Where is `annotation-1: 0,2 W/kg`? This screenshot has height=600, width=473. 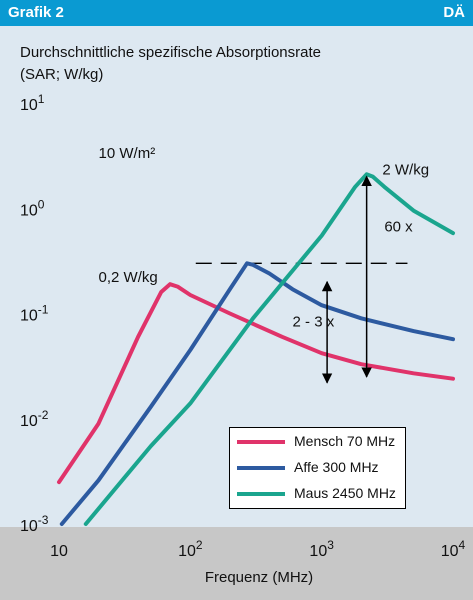
annotation-1: 0,2 W/kg is located at coordinates (128, 277).